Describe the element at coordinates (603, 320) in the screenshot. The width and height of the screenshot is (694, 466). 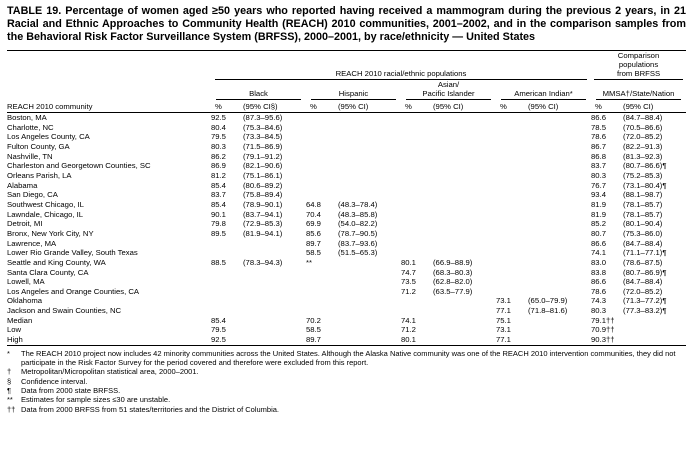
I see `percent-cell: 79.1††` at that location.